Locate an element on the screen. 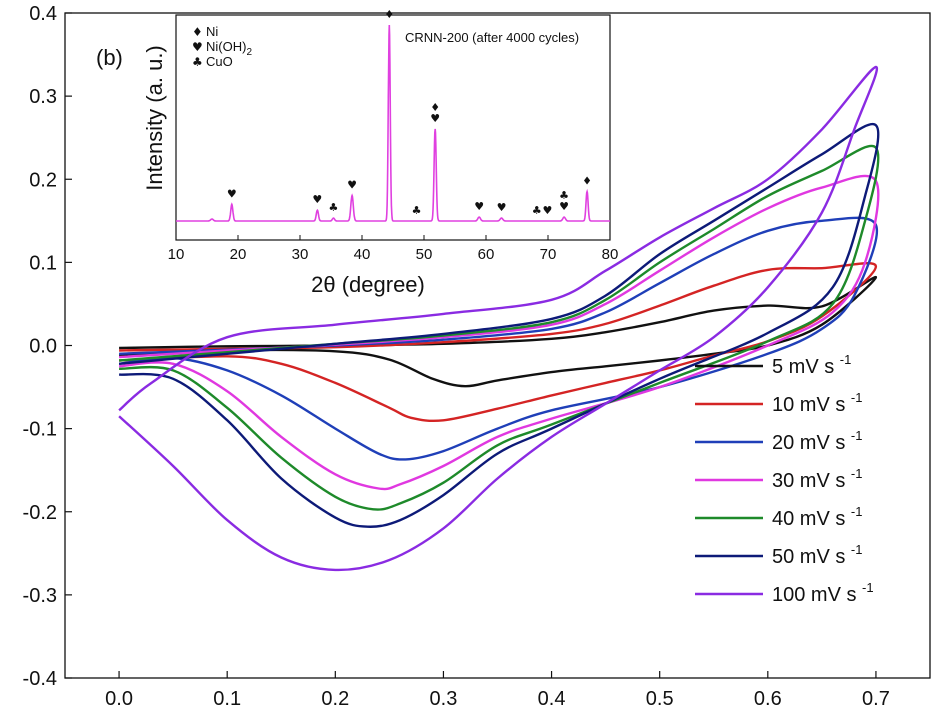  x-tick-label: 0.2 is located at coordinates (335, 698).